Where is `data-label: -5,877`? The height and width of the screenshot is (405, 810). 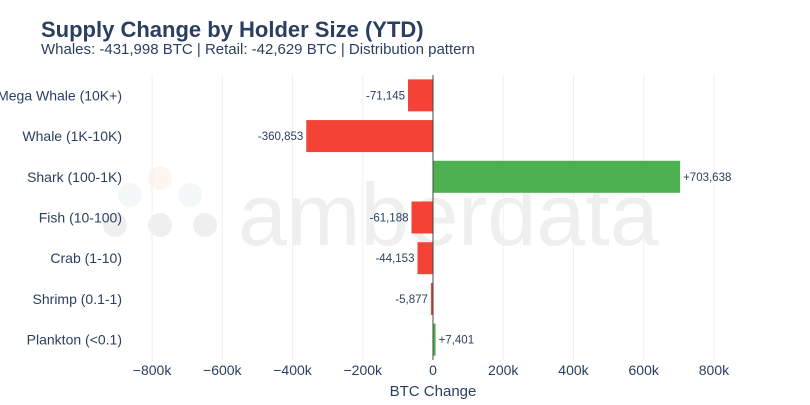 data-label: -5,877 is located at coordinates (411, 300).